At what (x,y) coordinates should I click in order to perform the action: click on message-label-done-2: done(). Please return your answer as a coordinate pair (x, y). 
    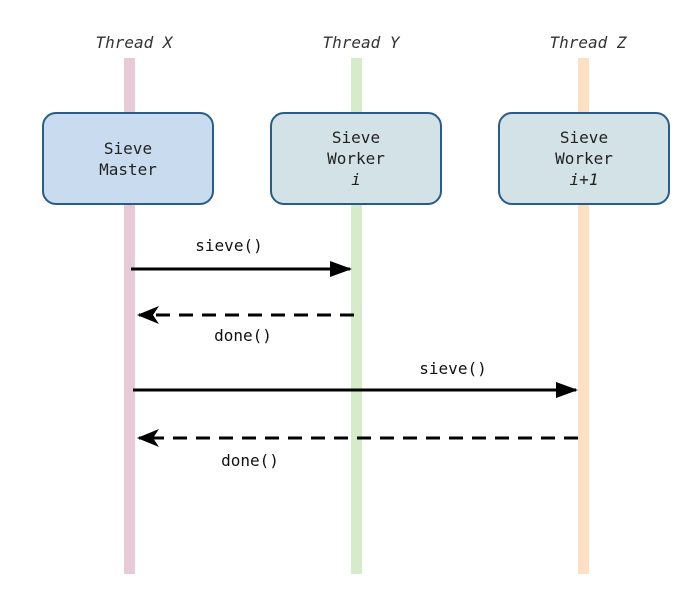
    Looking at the image, I should click on (250, 460).